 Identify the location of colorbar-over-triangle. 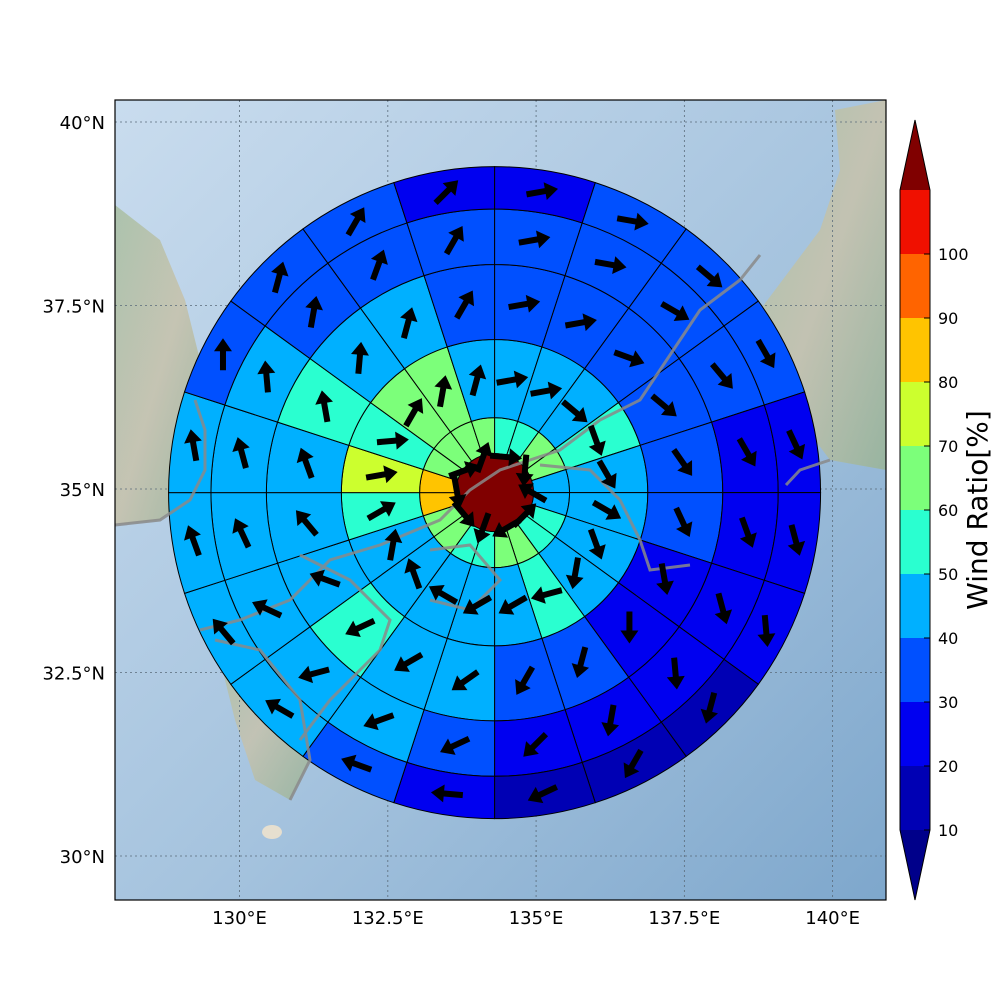
(915, 155).